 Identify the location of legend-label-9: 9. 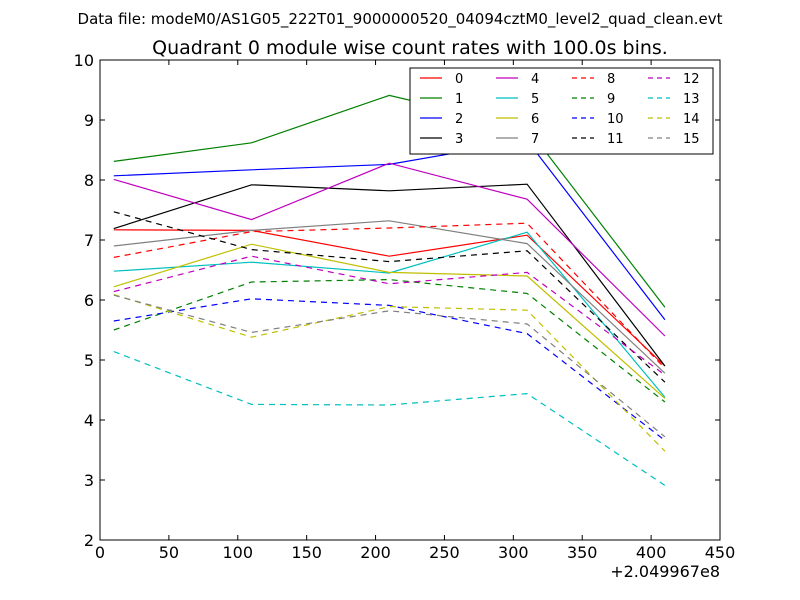
(611, 99).